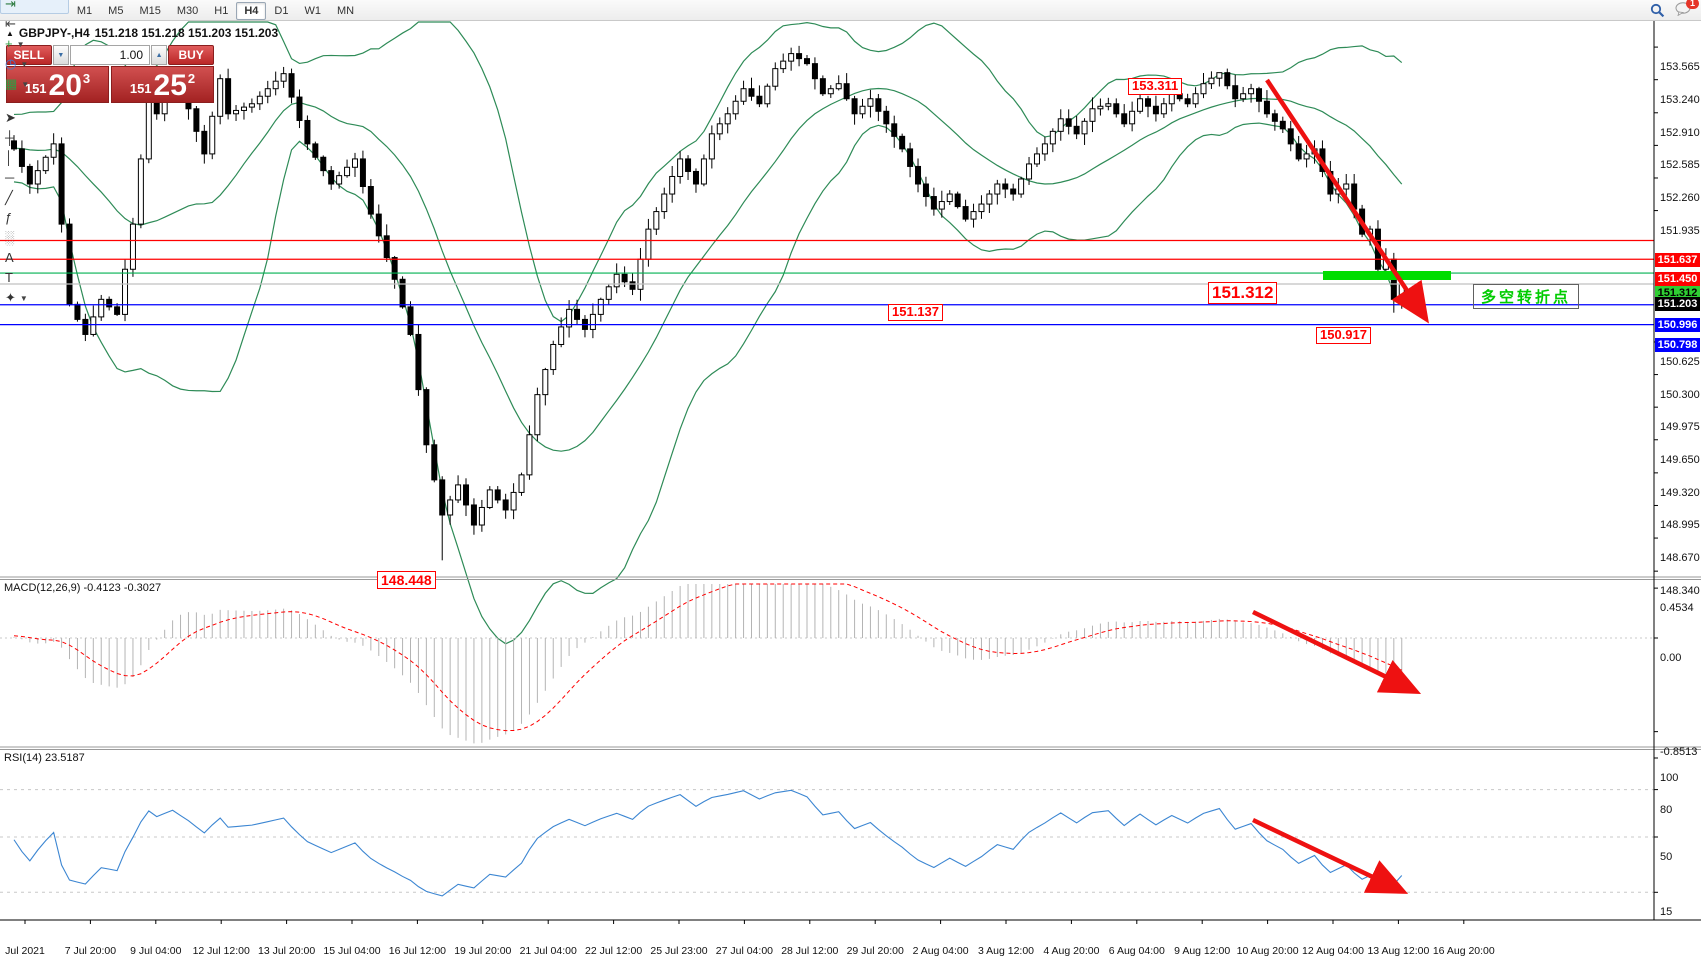 The height and width of the screenshot is (957, 1701). What do you see at coordinates (191, 78) in the screenshot?
I see `buy-price-sup: 2` at bounding box center [191, 78].